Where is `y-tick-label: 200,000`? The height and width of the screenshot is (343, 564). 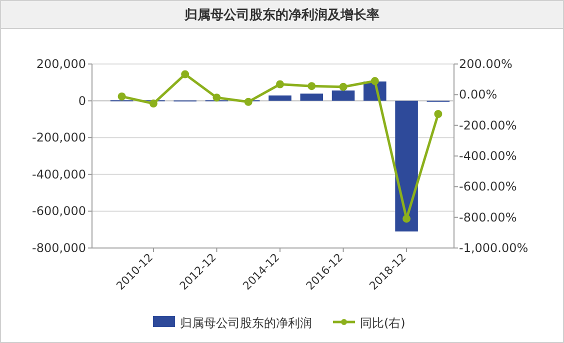
y-tick-label: 200,000 is located at coordinates (61, 64).